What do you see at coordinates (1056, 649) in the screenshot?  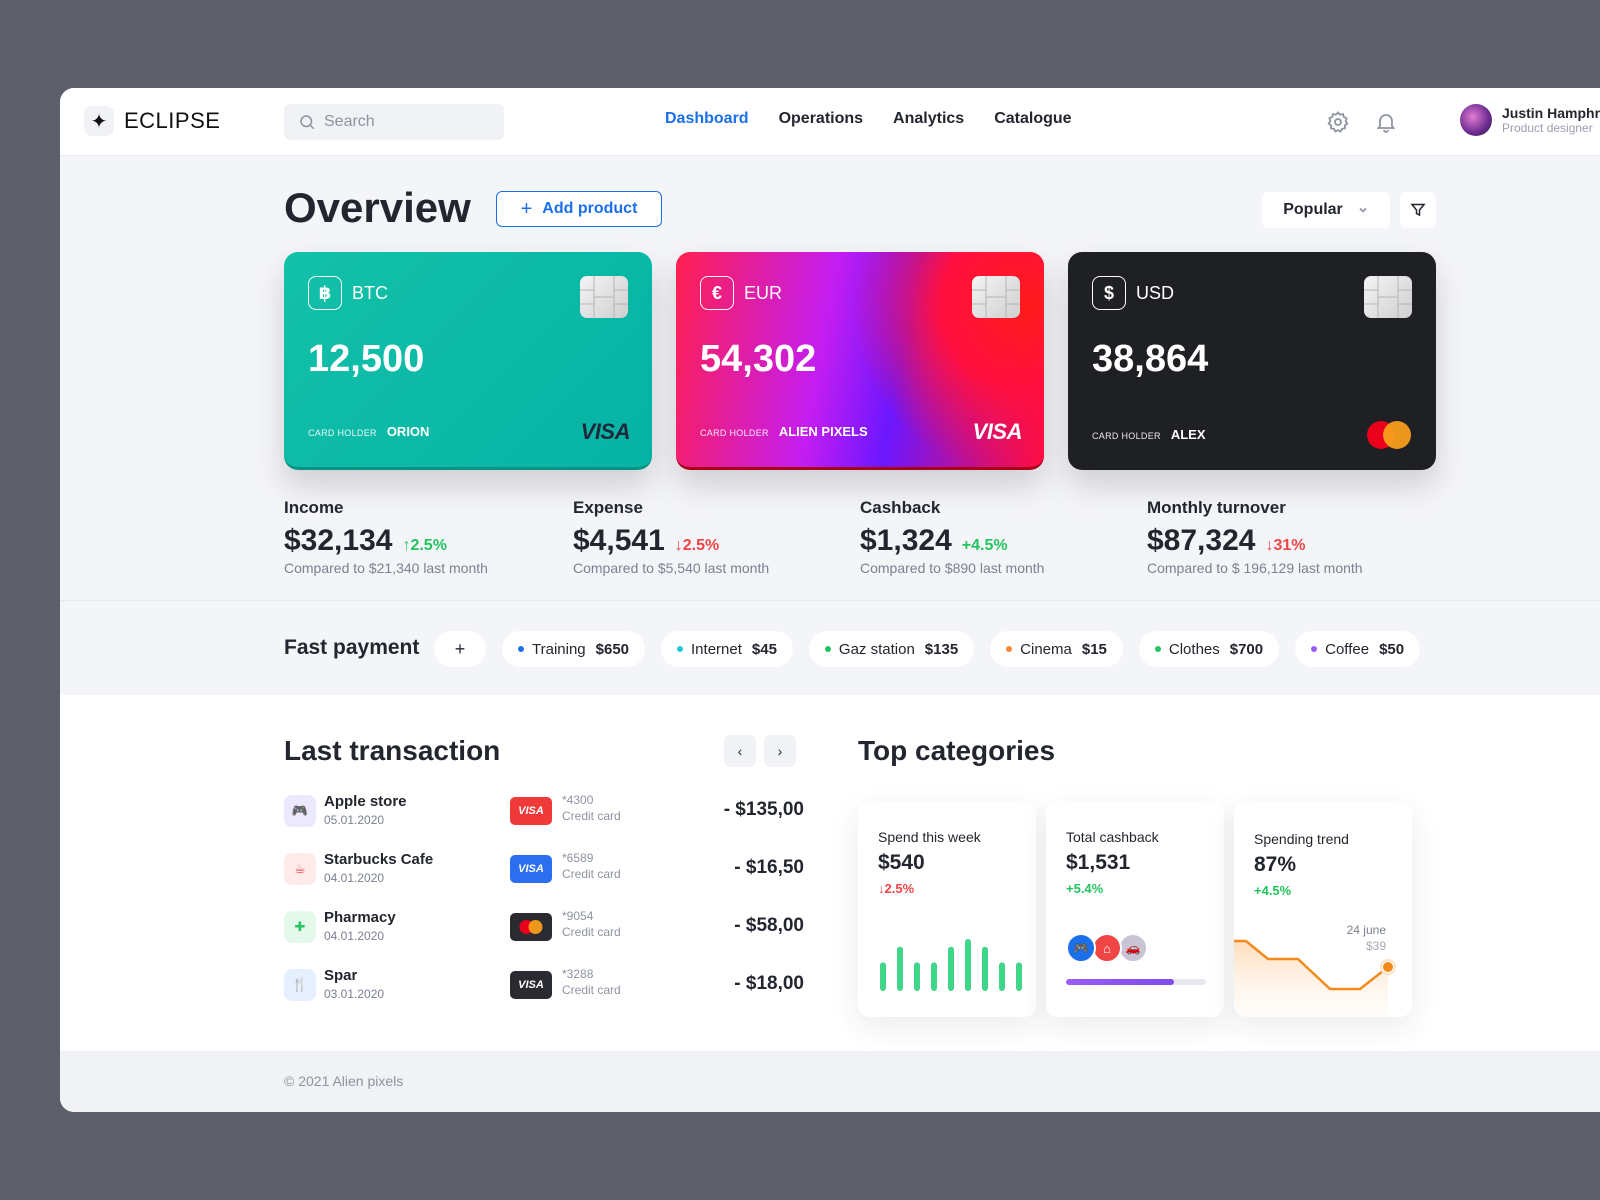 I see `fast-payment-cinema: Cinema $15` at bounding box center [1056, 649].